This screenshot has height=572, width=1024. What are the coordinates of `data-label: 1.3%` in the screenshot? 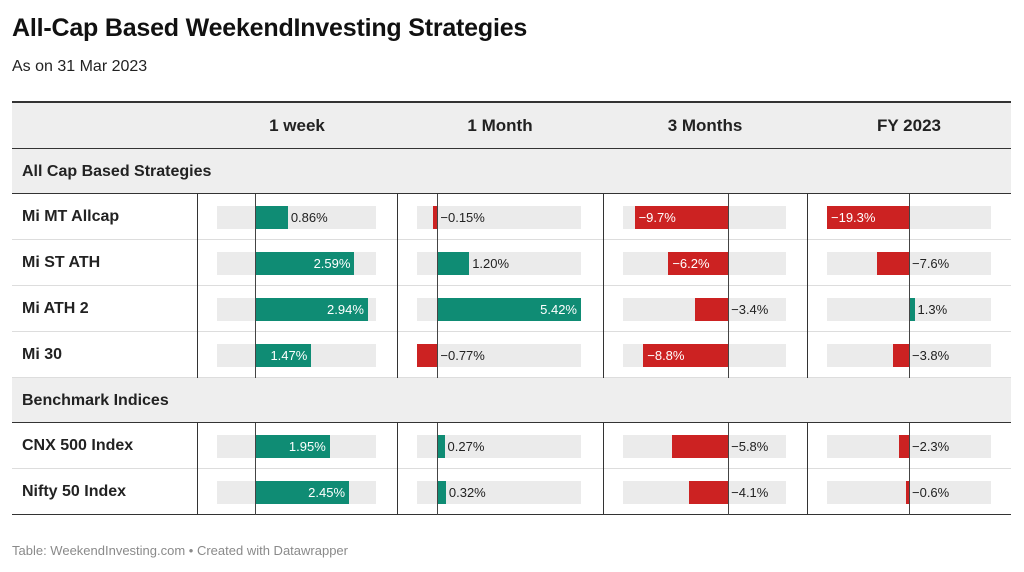 It's located at (932, 309).